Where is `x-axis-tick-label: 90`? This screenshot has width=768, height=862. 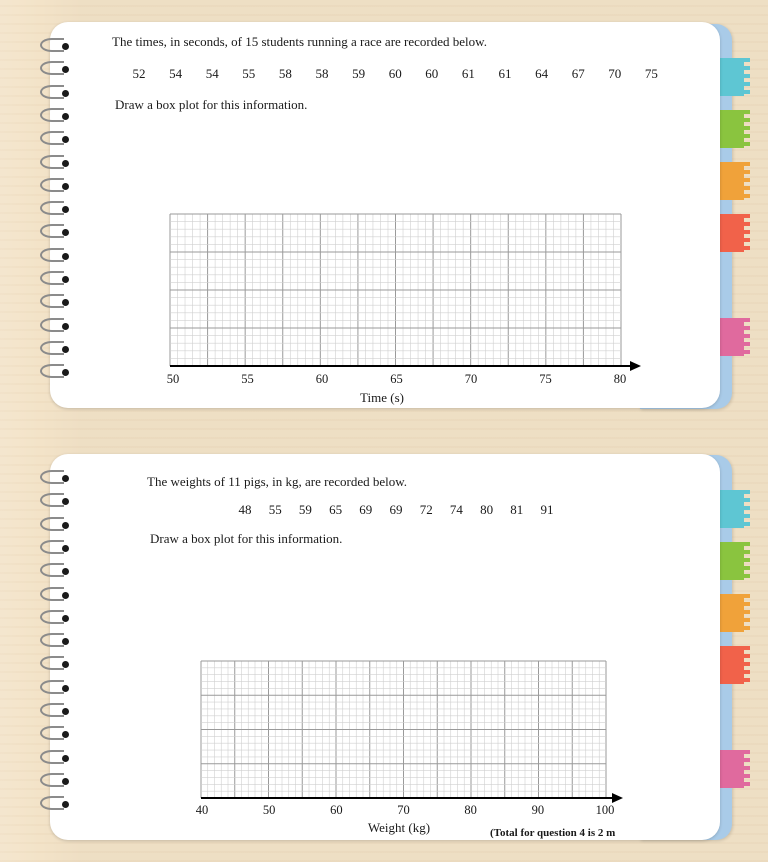
x-axis-tick-label: 90 is located at coordinates (538, 810).